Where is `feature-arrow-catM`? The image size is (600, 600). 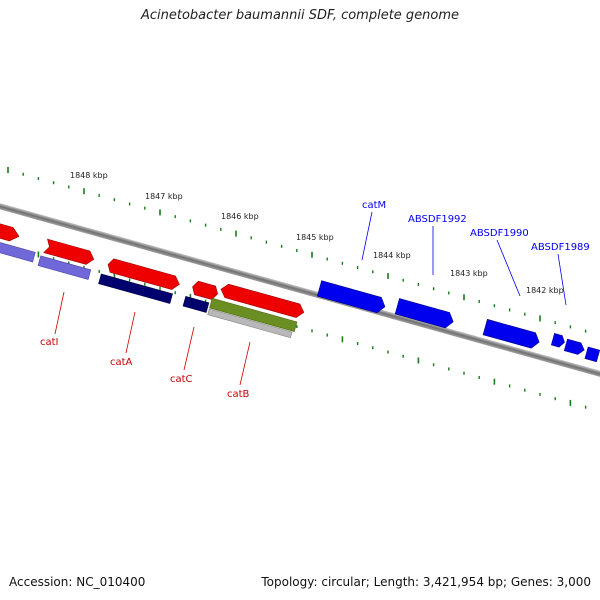
feature-arrow-catM is located at coordinates (351, 297).